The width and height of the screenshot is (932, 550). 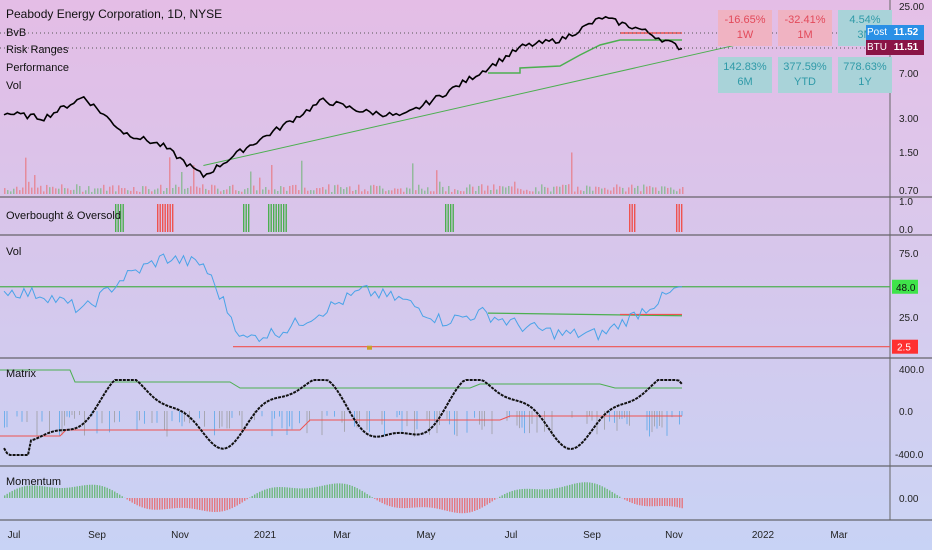 What do you see at coordinates (895, 32) in the screenshot?
I see `post-price-tag: Post 11.52` at bounding box center [895, 32].